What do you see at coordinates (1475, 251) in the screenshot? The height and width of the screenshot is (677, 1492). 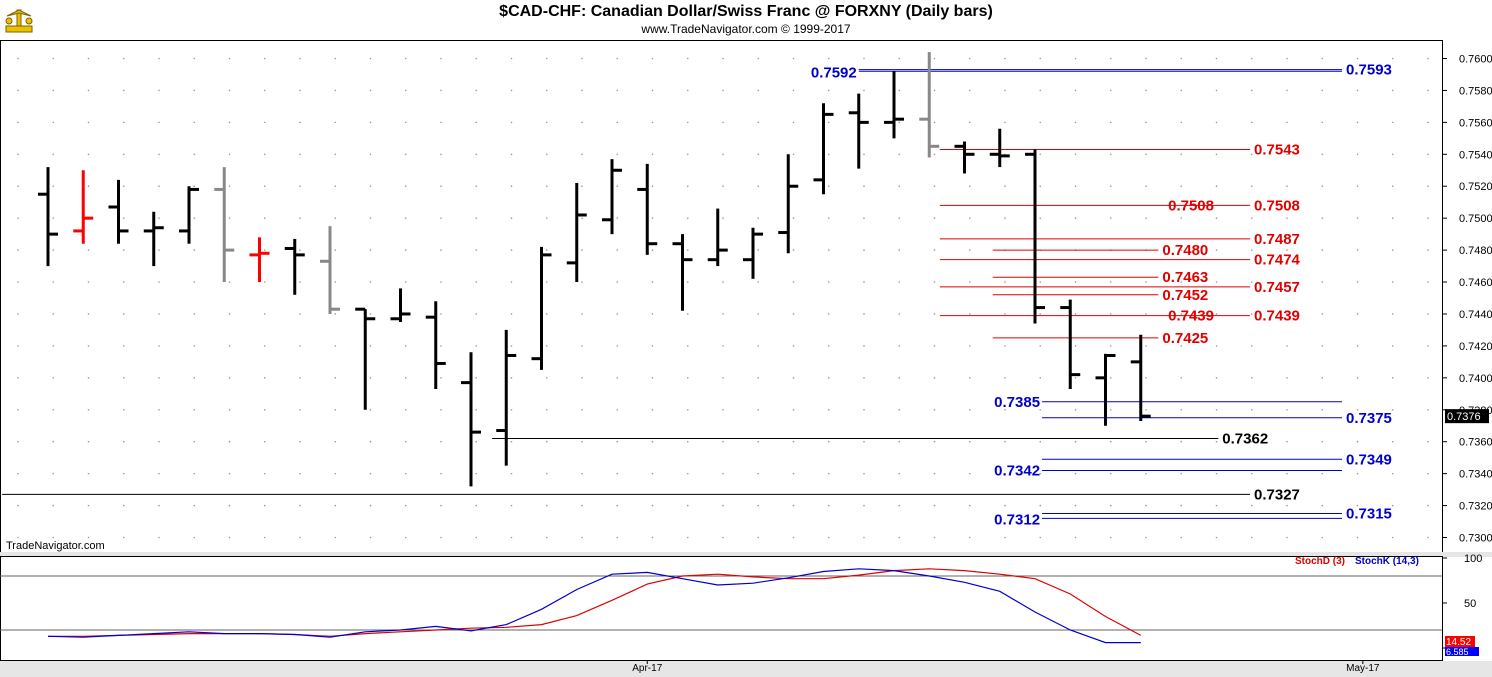 I see `y-tick-label: 0.7480` at bounding box center [1475, 251].